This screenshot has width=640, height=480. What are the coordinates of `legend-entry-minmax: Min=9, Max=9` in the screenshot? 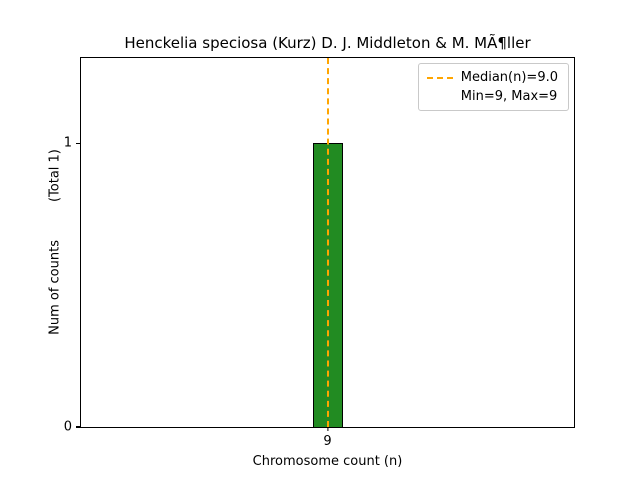 It's located at (492, 96).